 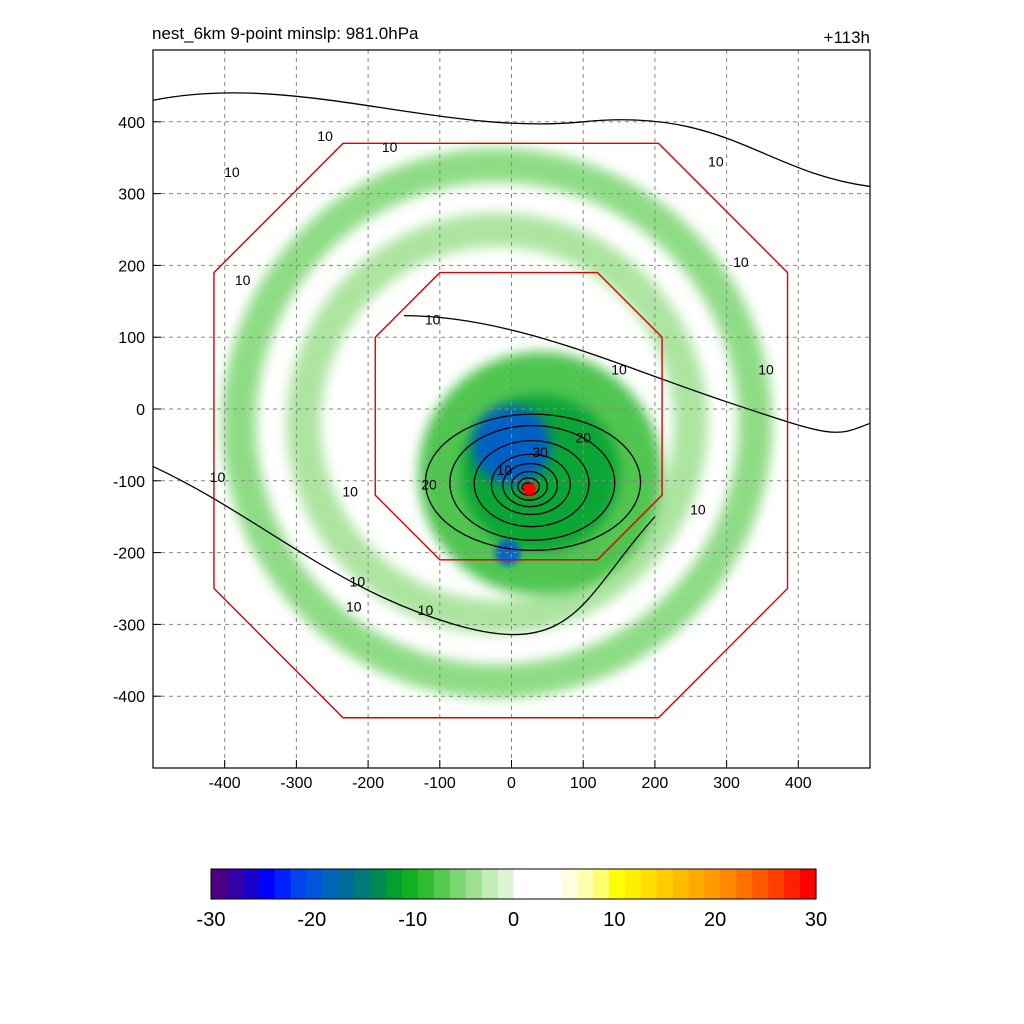 I want to click on colorbar-tick-label: -20, so click(x=311, y=920).